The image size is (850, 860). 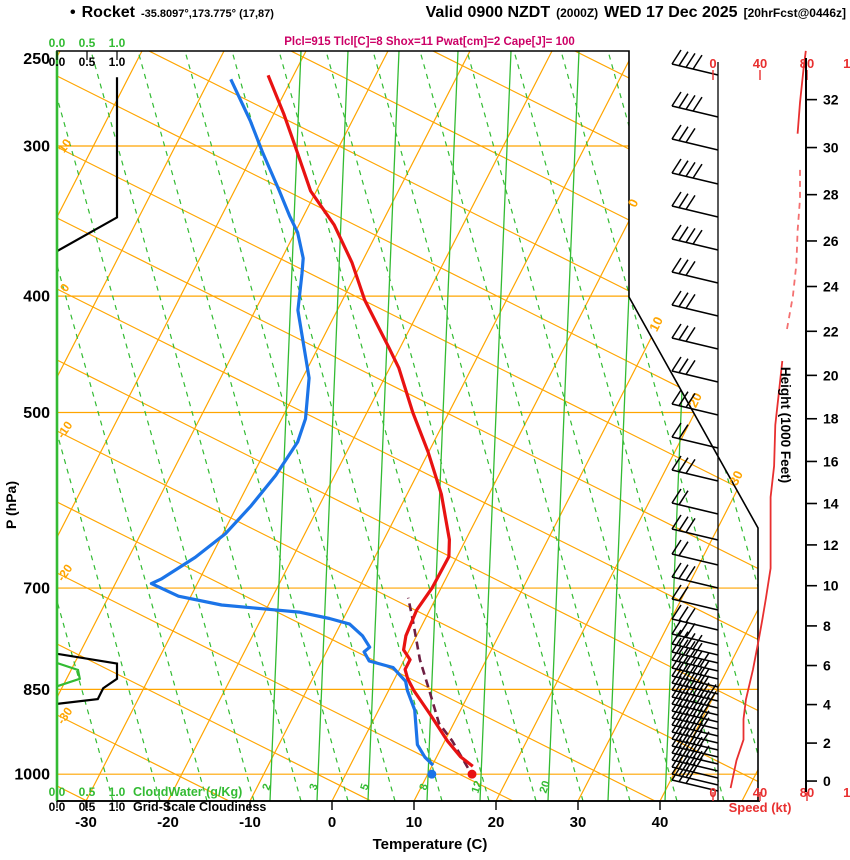 What do you see at coordinates (69, 674) in the screenshot?
I see `cloud-water-profile` at bounding box center [69, 674].